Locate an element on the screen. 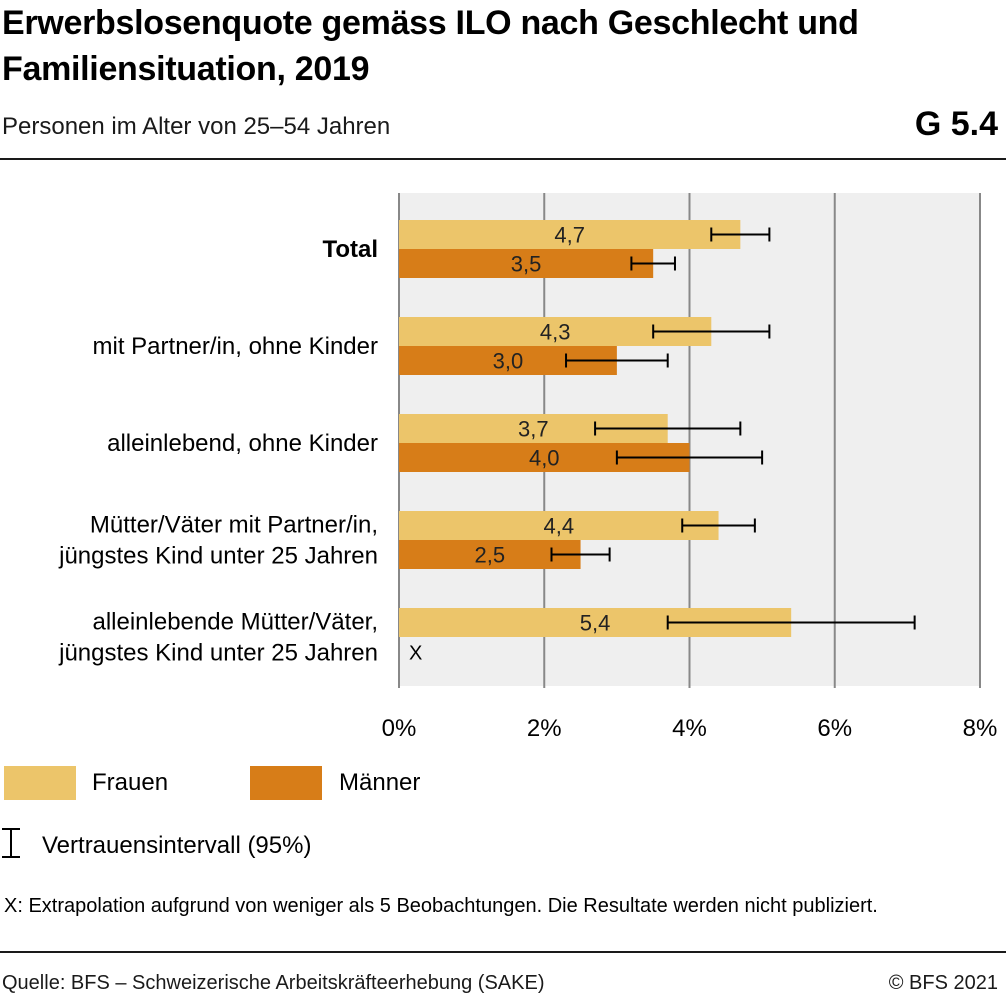 This screenshot has width=1006, height=1000. category-label: Total is located at coordinates (350, 249).